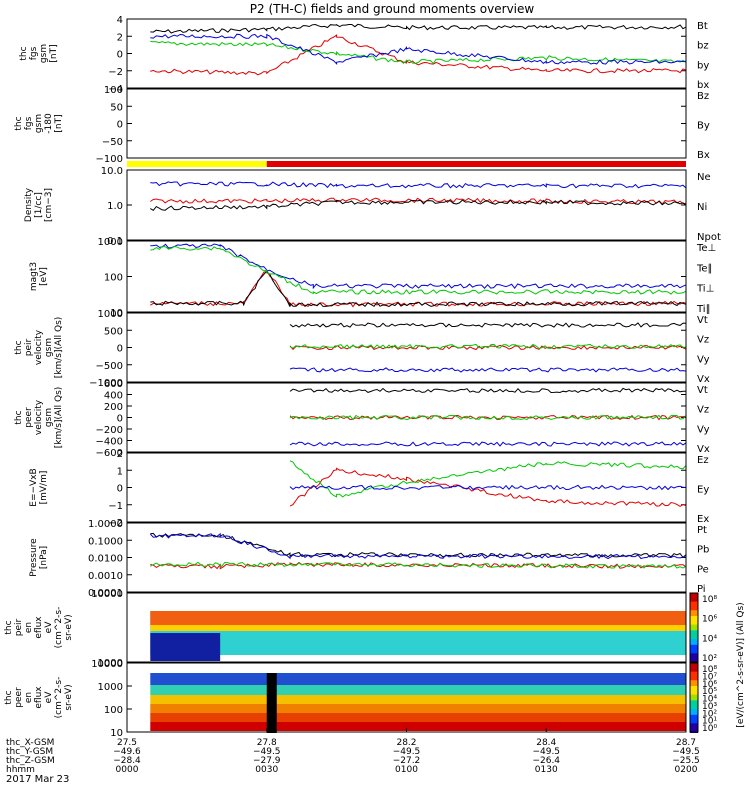 Image resolution: width=750 pixels, height=800 pixels. I want to click on legend-Pt: Pt, so click(702, 530).